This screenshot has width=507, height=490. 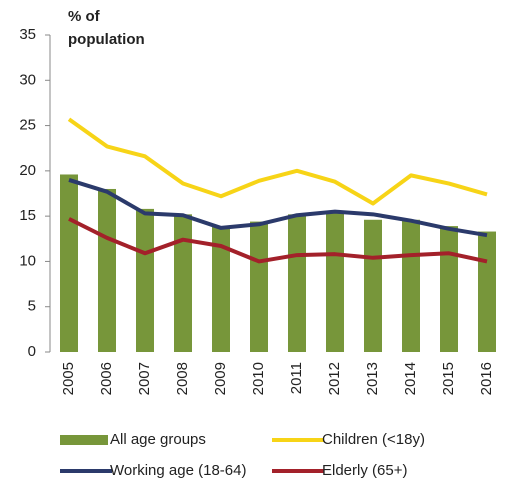 I want to click on x-tick-label: 2010, so click(x=258, y=378).